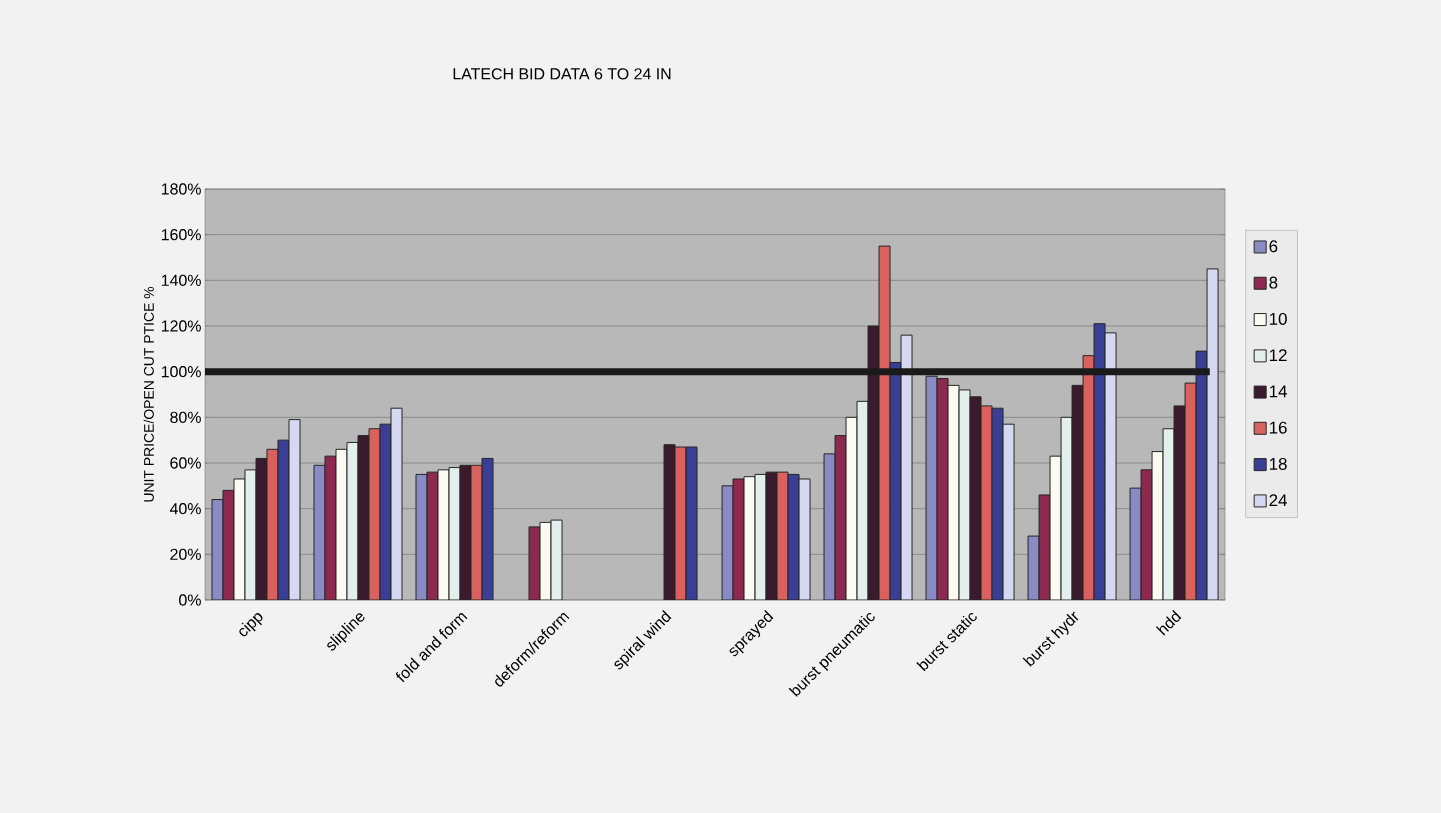 The width and height of the screenshot is (1441, 813). I want to click on legend-label: 6, so click(1273, 246).